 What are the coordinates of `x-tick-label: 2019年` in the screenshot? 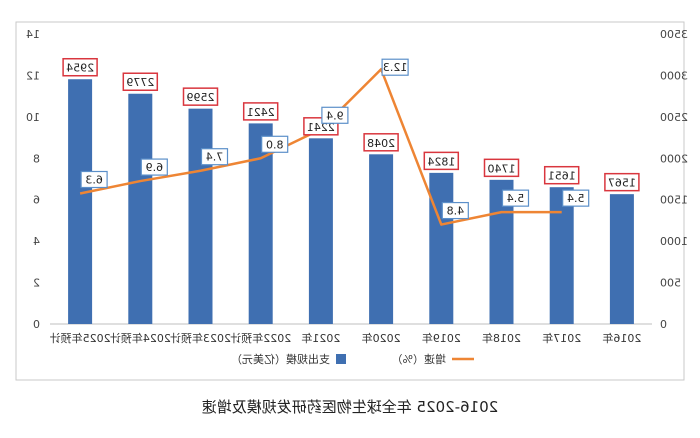 It's located at (441, 338).